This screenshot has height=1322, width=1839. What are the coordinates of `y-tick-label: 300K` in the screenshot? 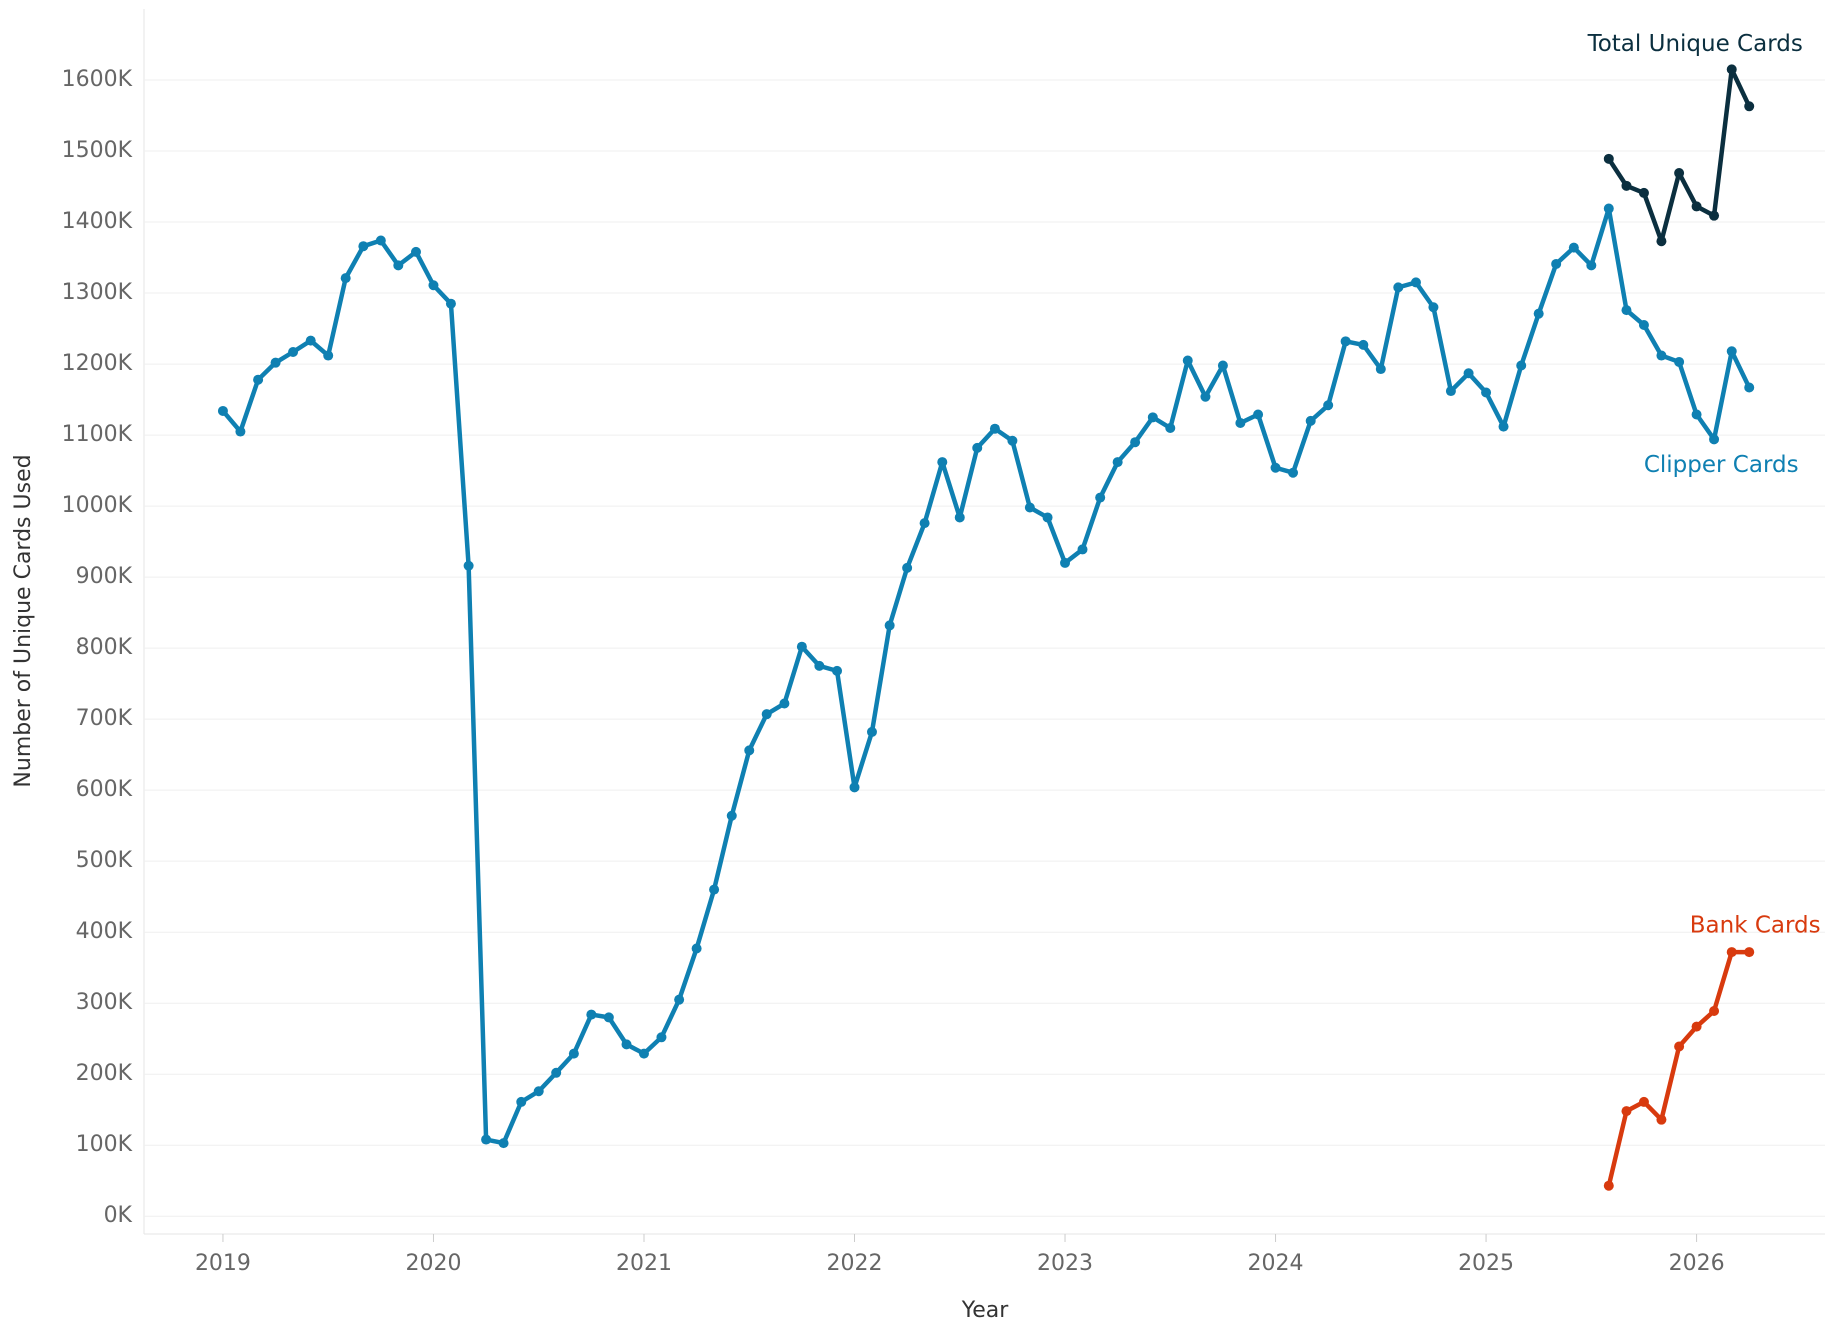 It's located at (104, 1002).